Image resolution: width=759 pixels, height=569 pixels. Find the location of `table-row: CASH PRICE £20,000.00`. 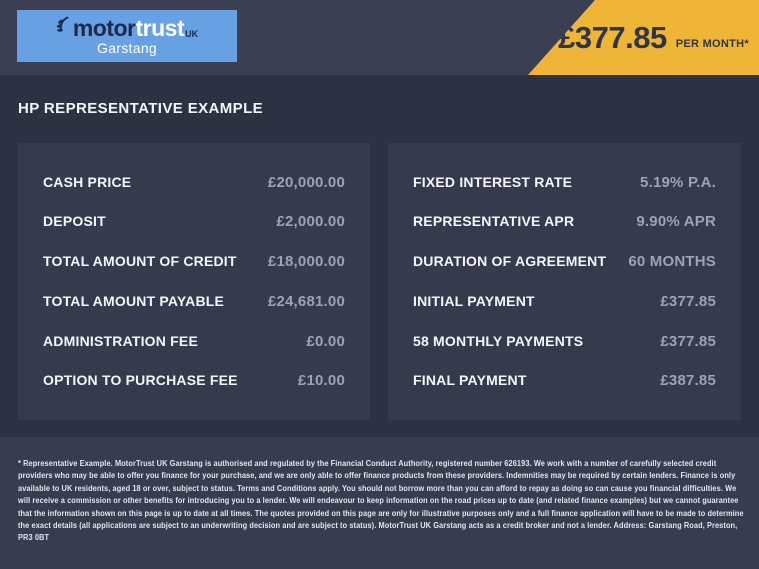

table-row: CASH PRICE £20,000.00 is located at coordinates (194, 182).